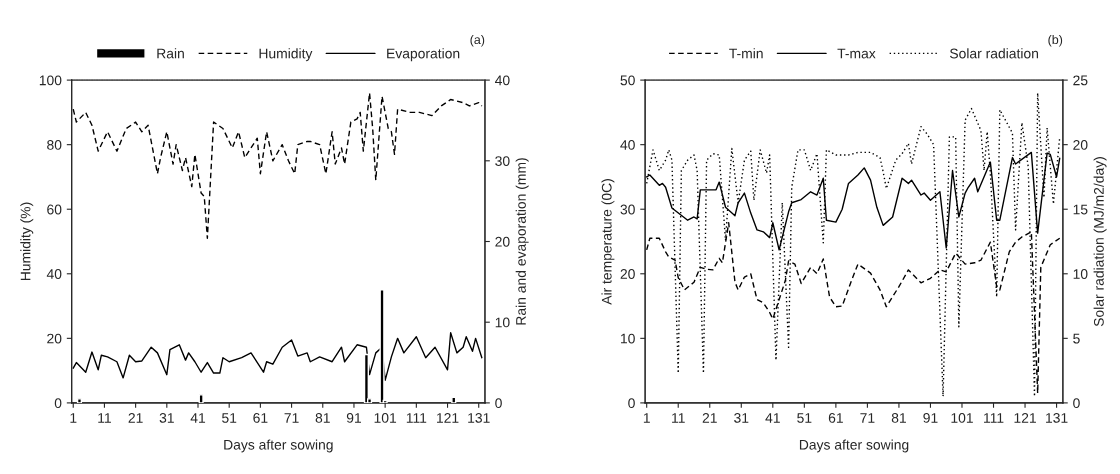  What do you see at coordinates (627, 209) in the screenshot?
I see `y-tick-label: 30` at bounding box center [627, 209].